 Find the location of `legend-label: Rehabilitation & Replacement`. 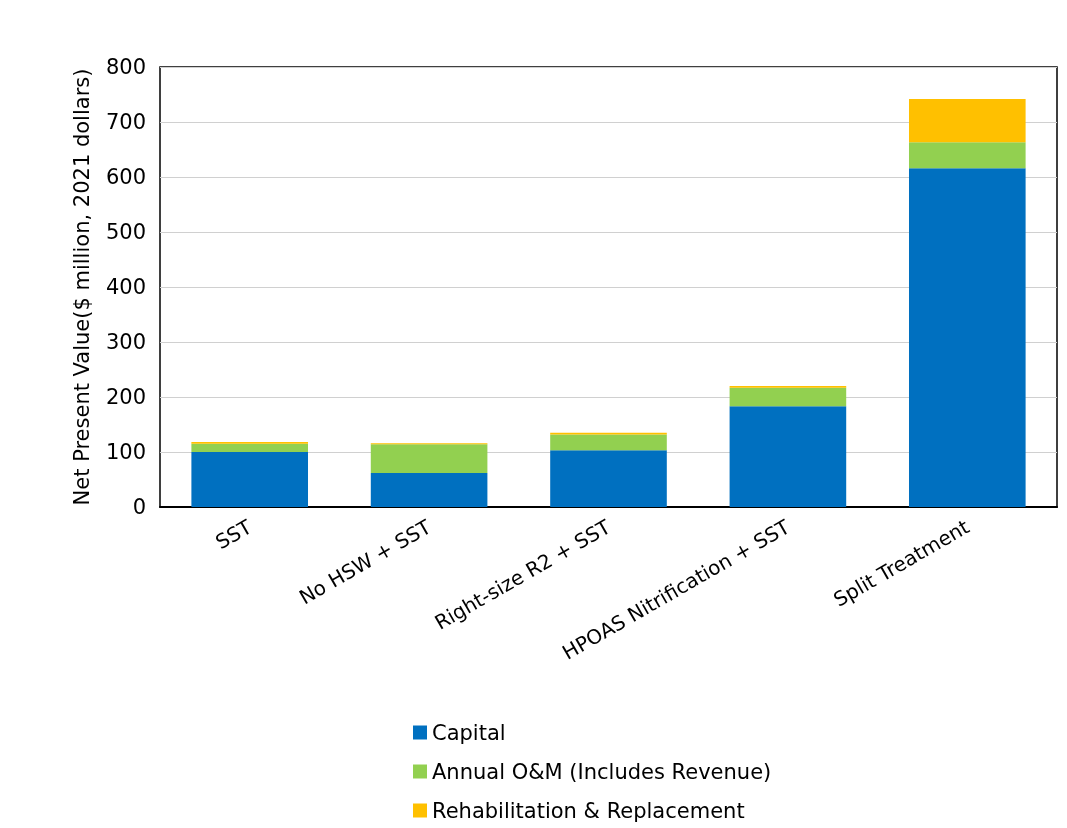

legend-label: Rehabilitation & Replacement is located at coordinates (588, 810).